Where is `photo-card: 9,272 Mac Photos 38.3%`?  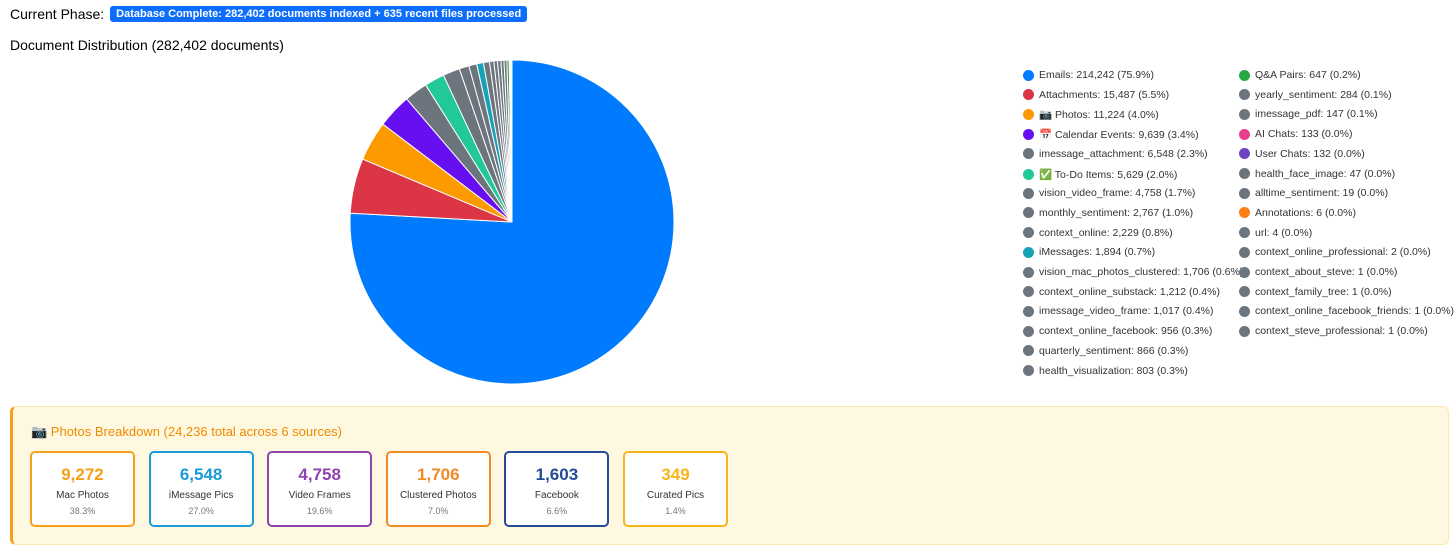 photo-card: 9,272 Mac Photos 38.3% is located at coordinates (82, 489).